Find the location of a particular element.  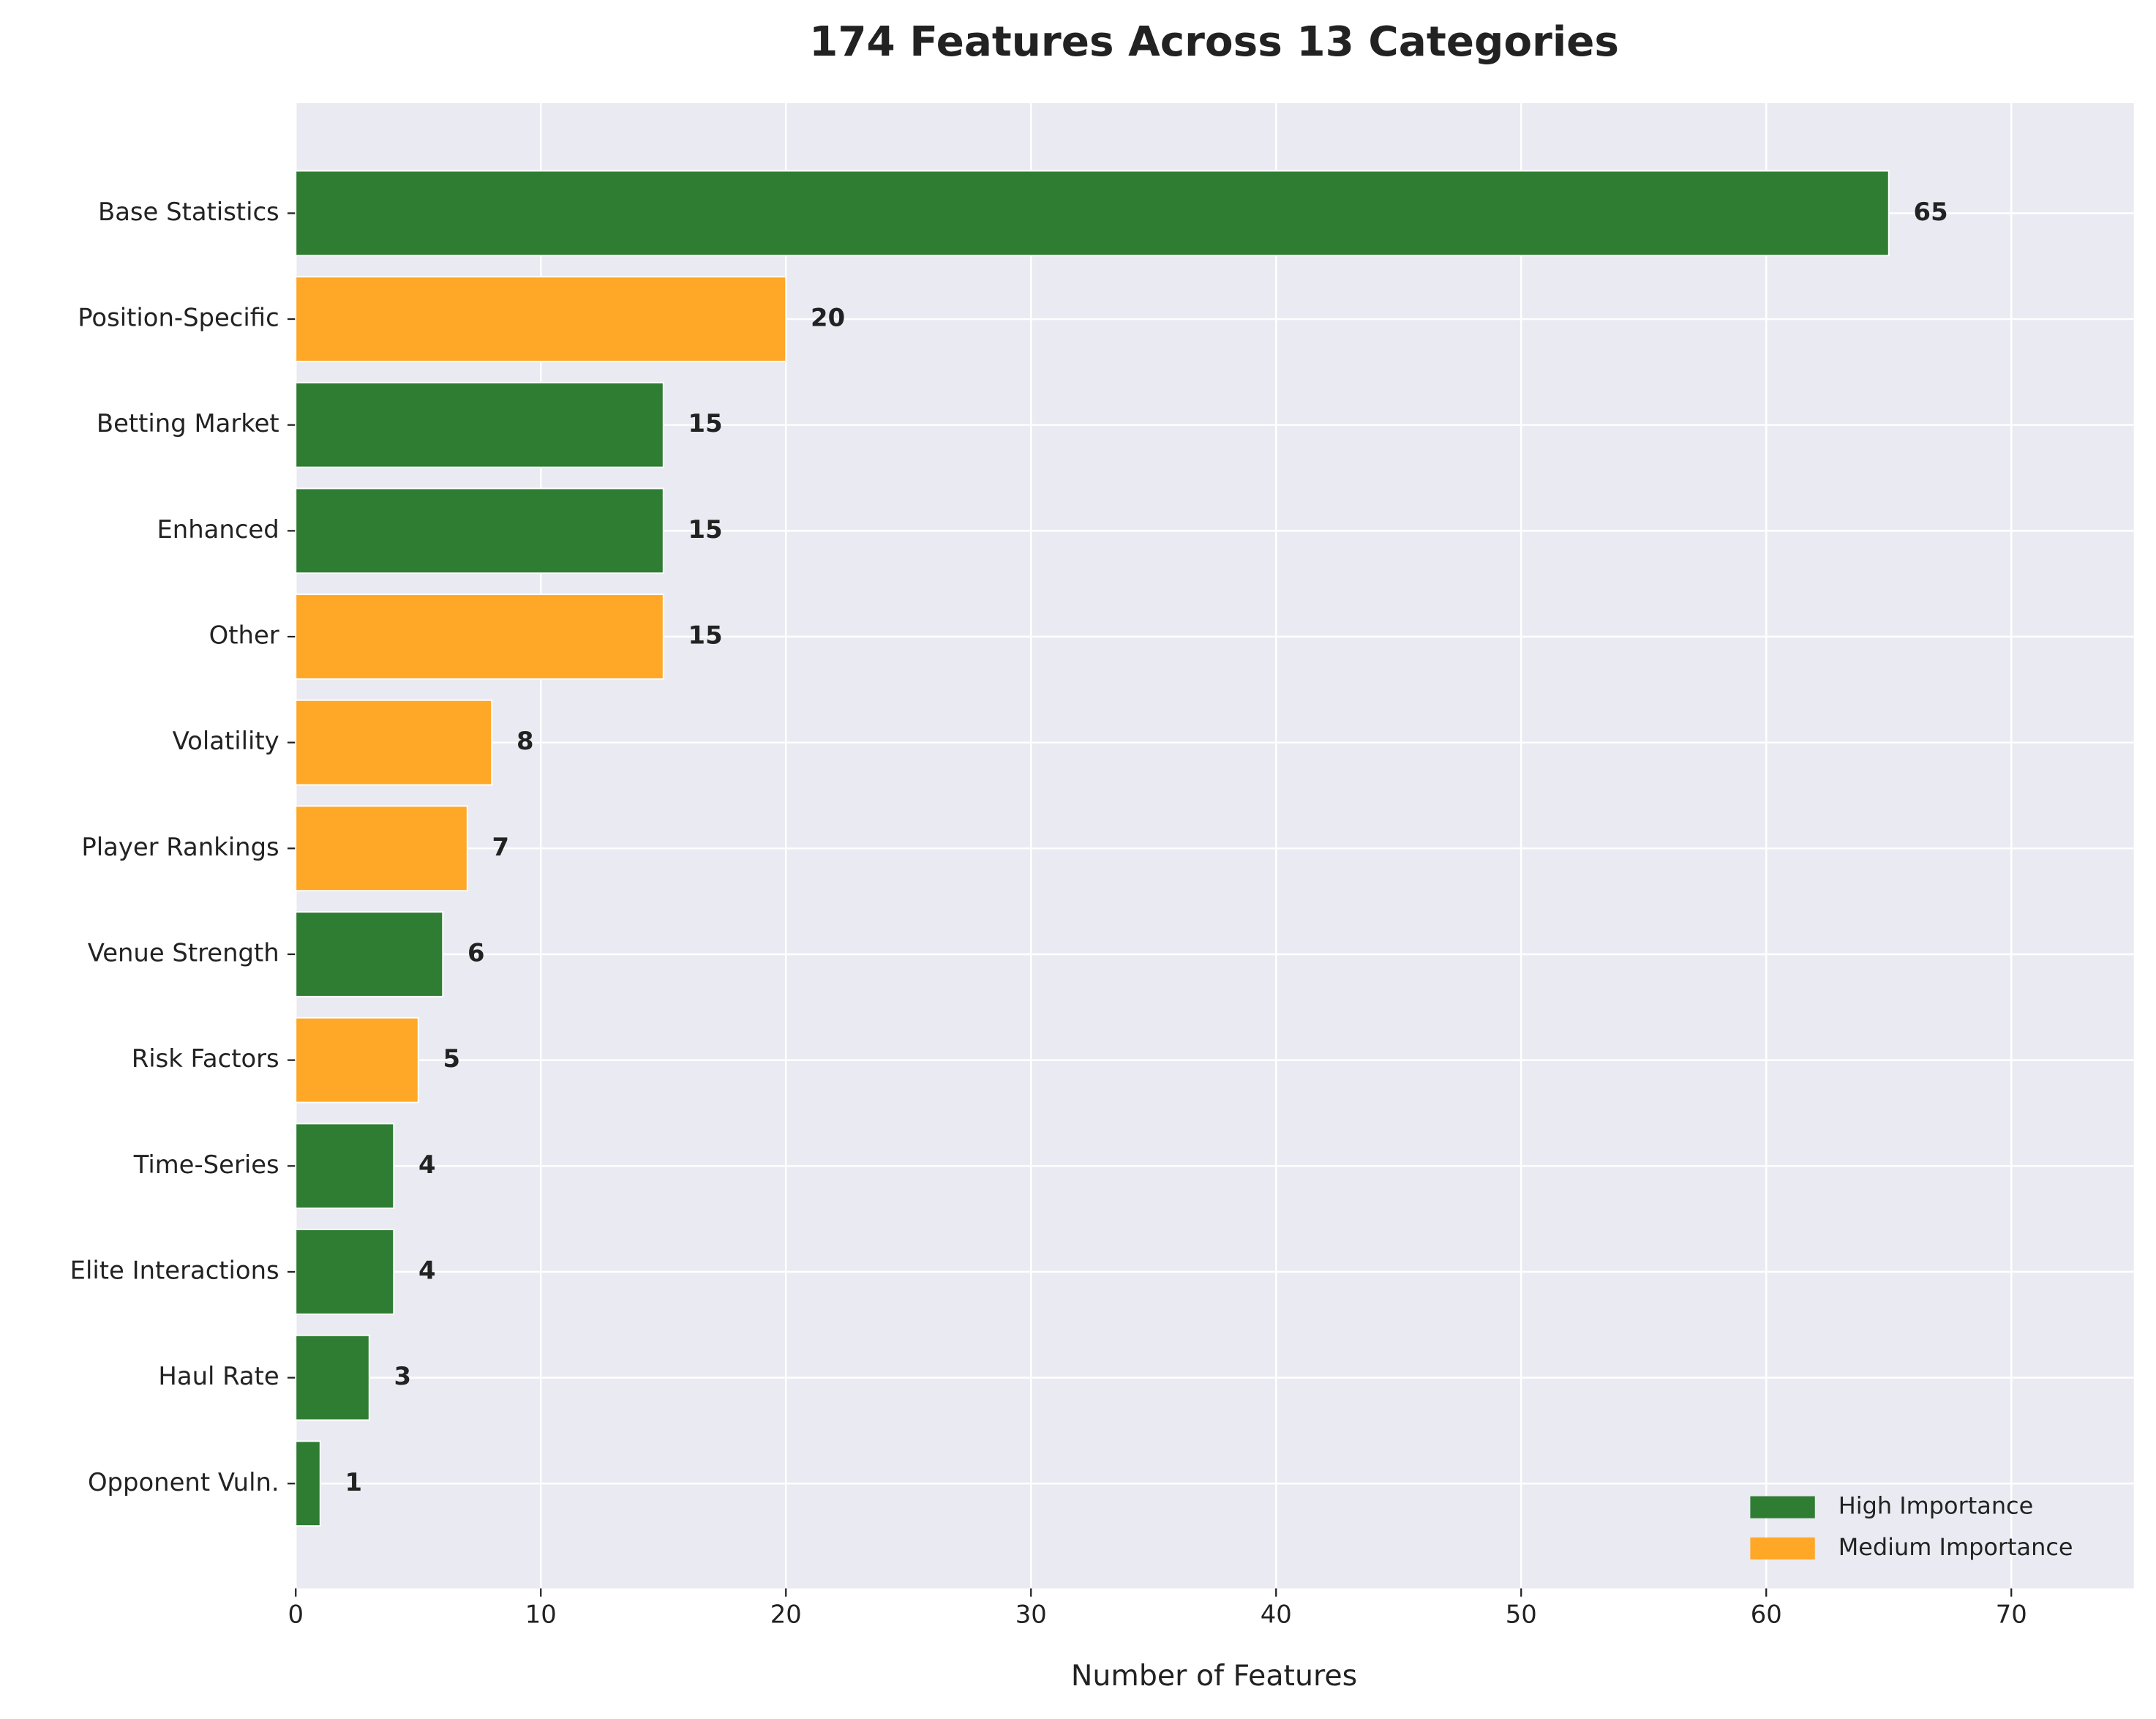

x-tick-label: 40 is located at coordinates (1276, 1614).